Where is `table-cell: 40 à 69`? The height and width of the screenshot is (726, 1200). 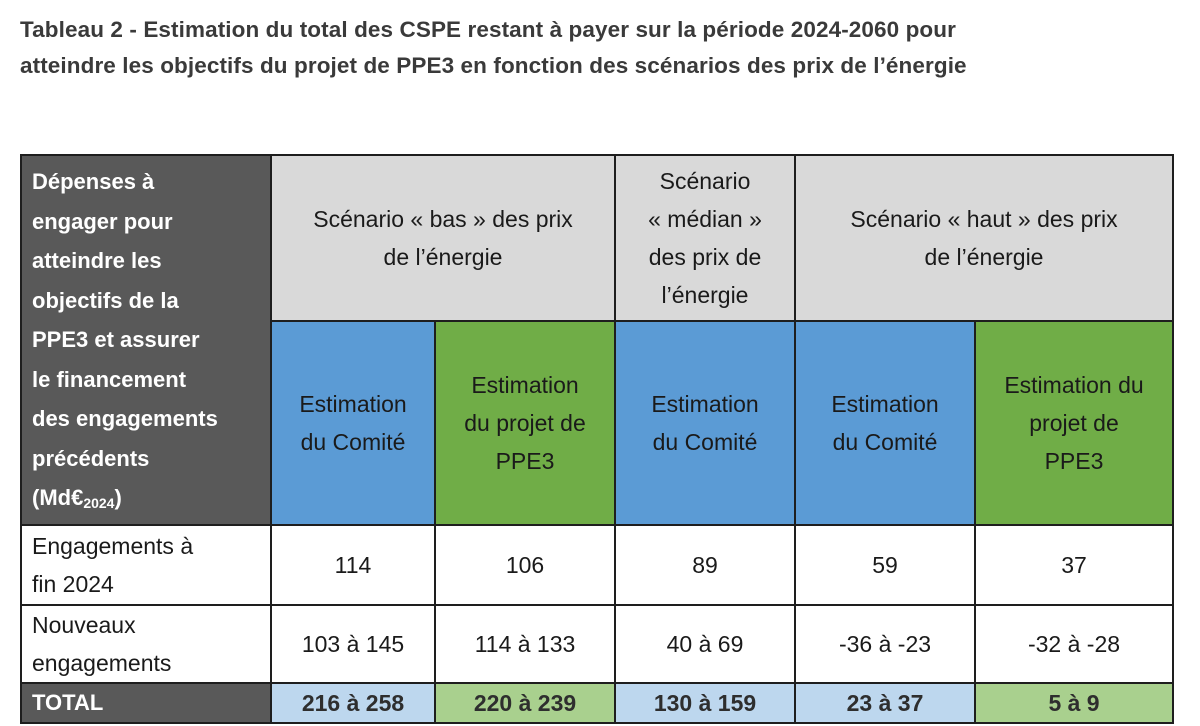 table-cell: 40 à 69 is located at coordinates (705, 643).